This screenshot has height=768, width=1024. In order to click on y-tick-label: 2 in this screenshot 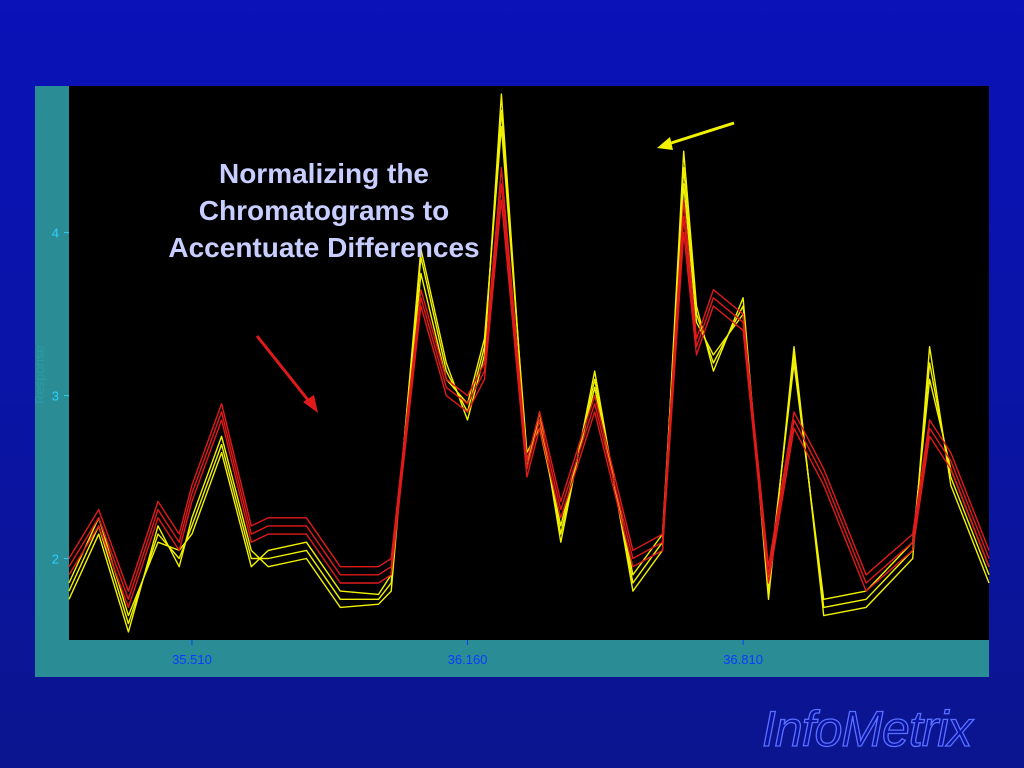, I will do `click(55, 559)`.